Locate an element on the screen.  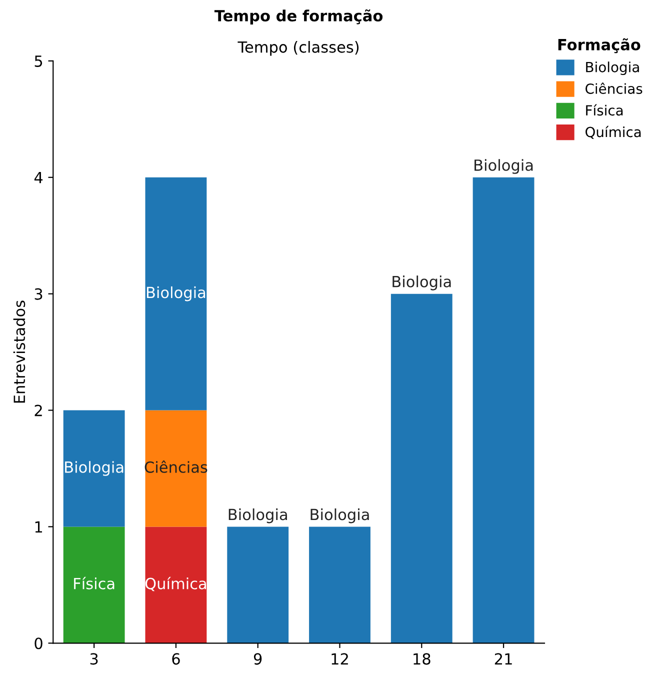
x-tick-label: 6 is located at coordinates (176, 659).